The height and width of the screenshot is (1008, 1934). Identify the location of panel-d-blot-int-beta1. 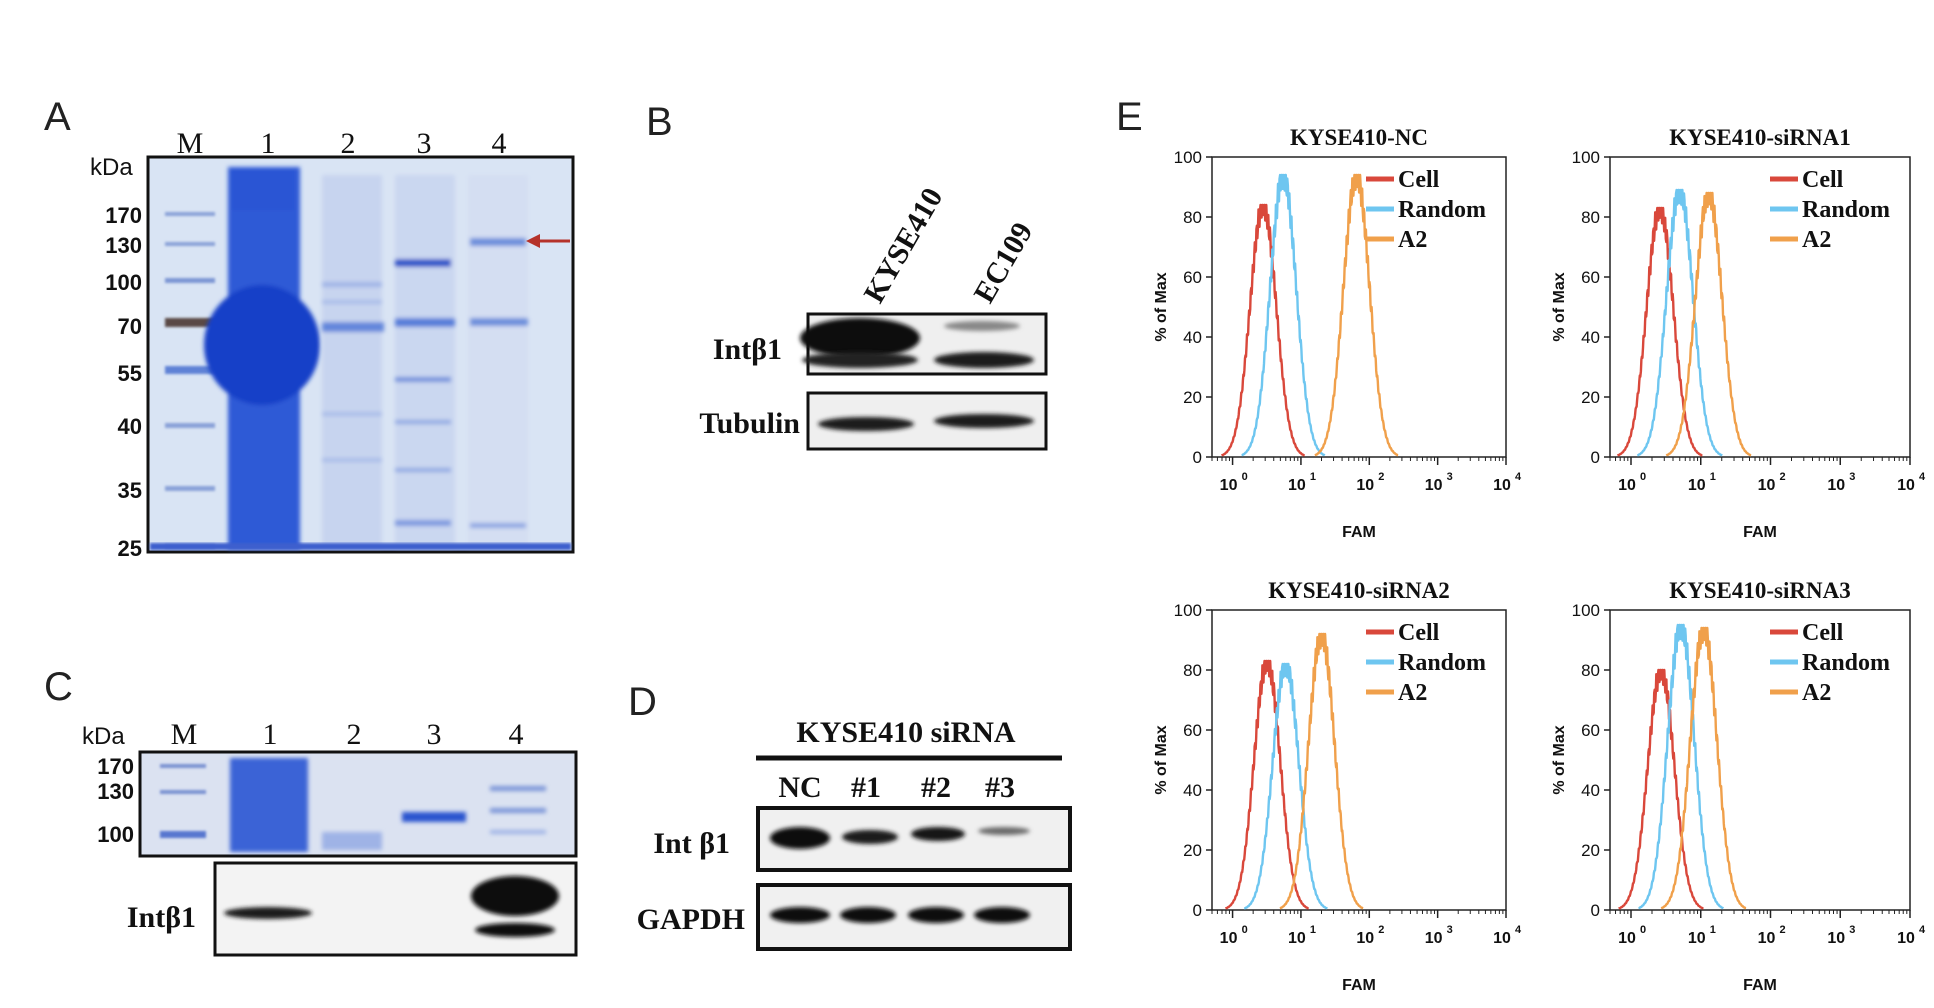
(914, 839).